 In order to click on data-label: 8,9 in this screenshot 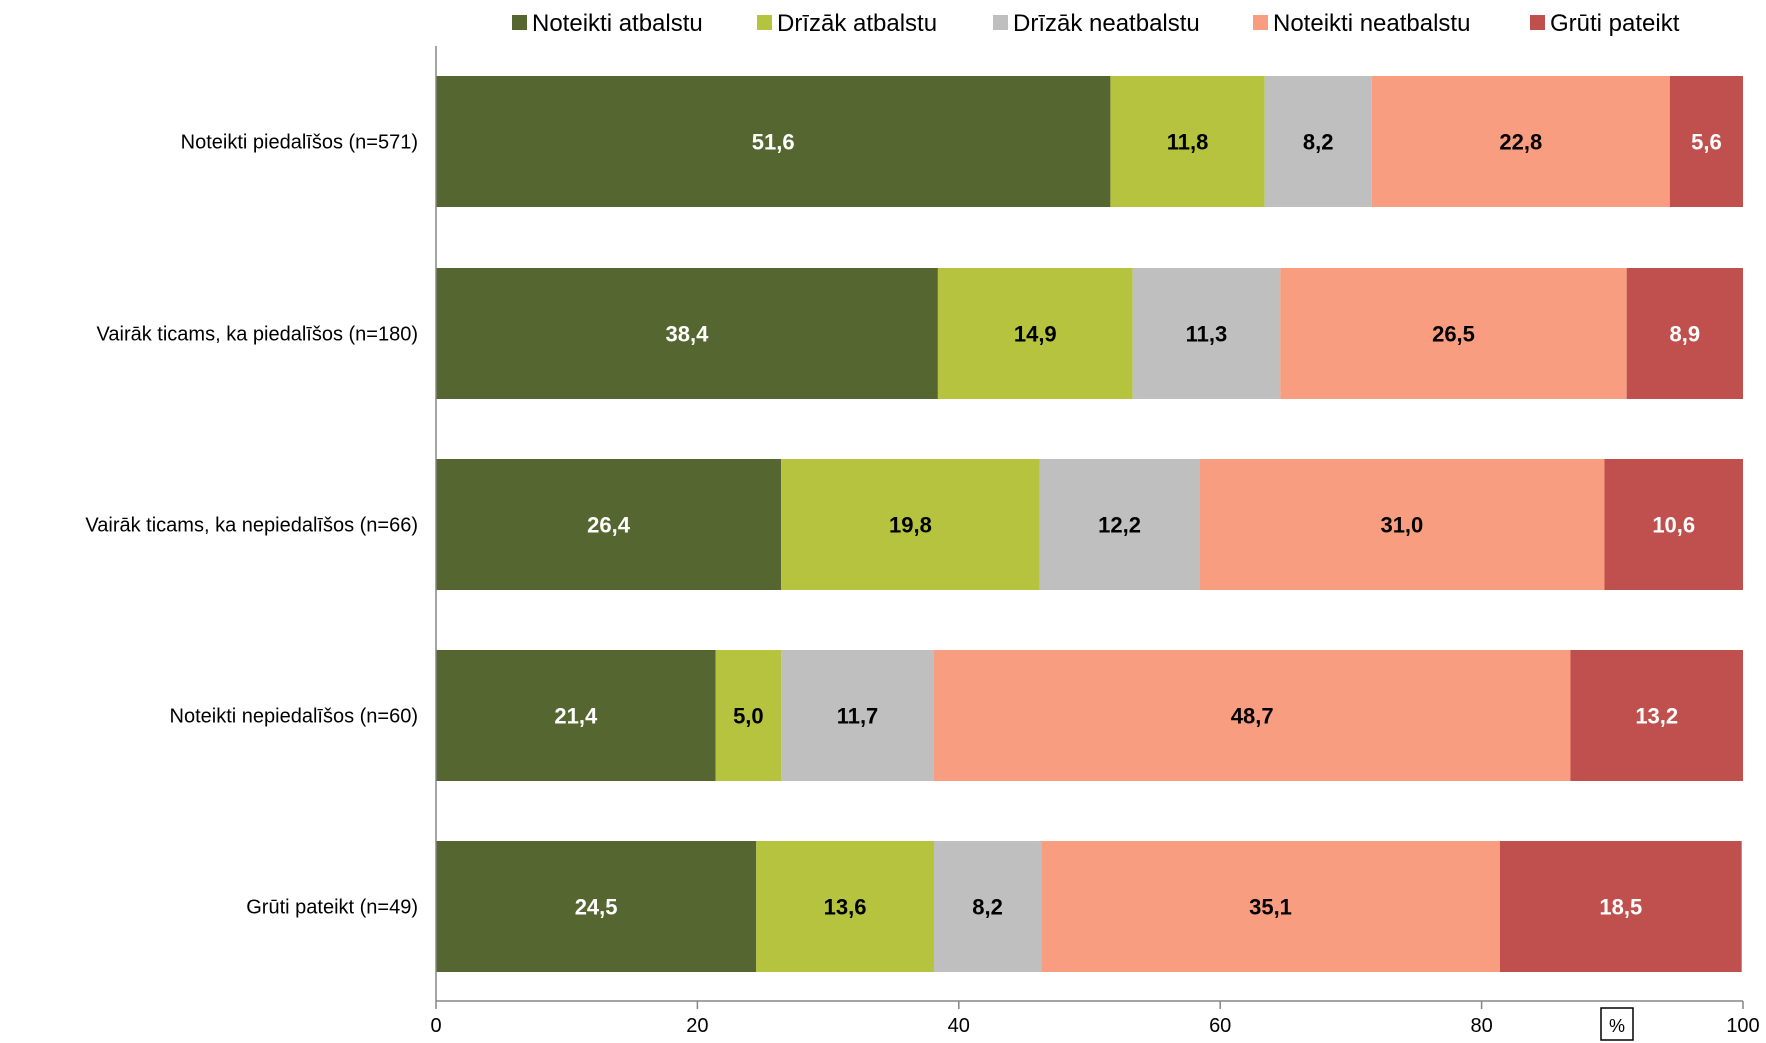, I will do `click(1685, 334)`.